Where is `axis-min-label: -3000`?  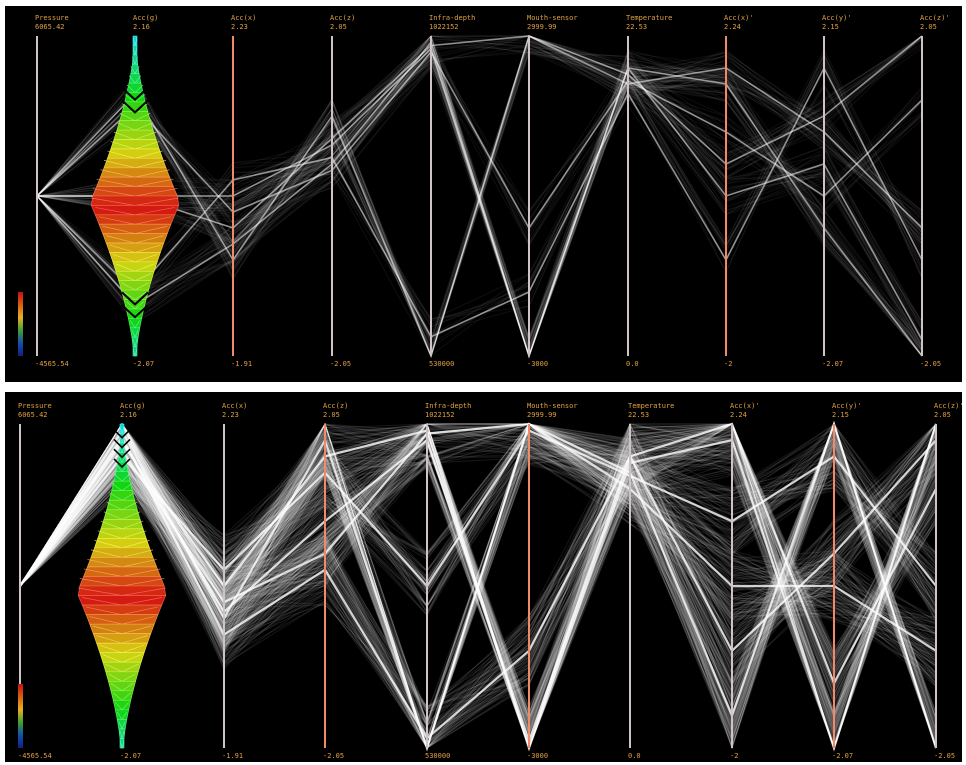
axis-min-label: -3000 is located at coordinates (538, 364).